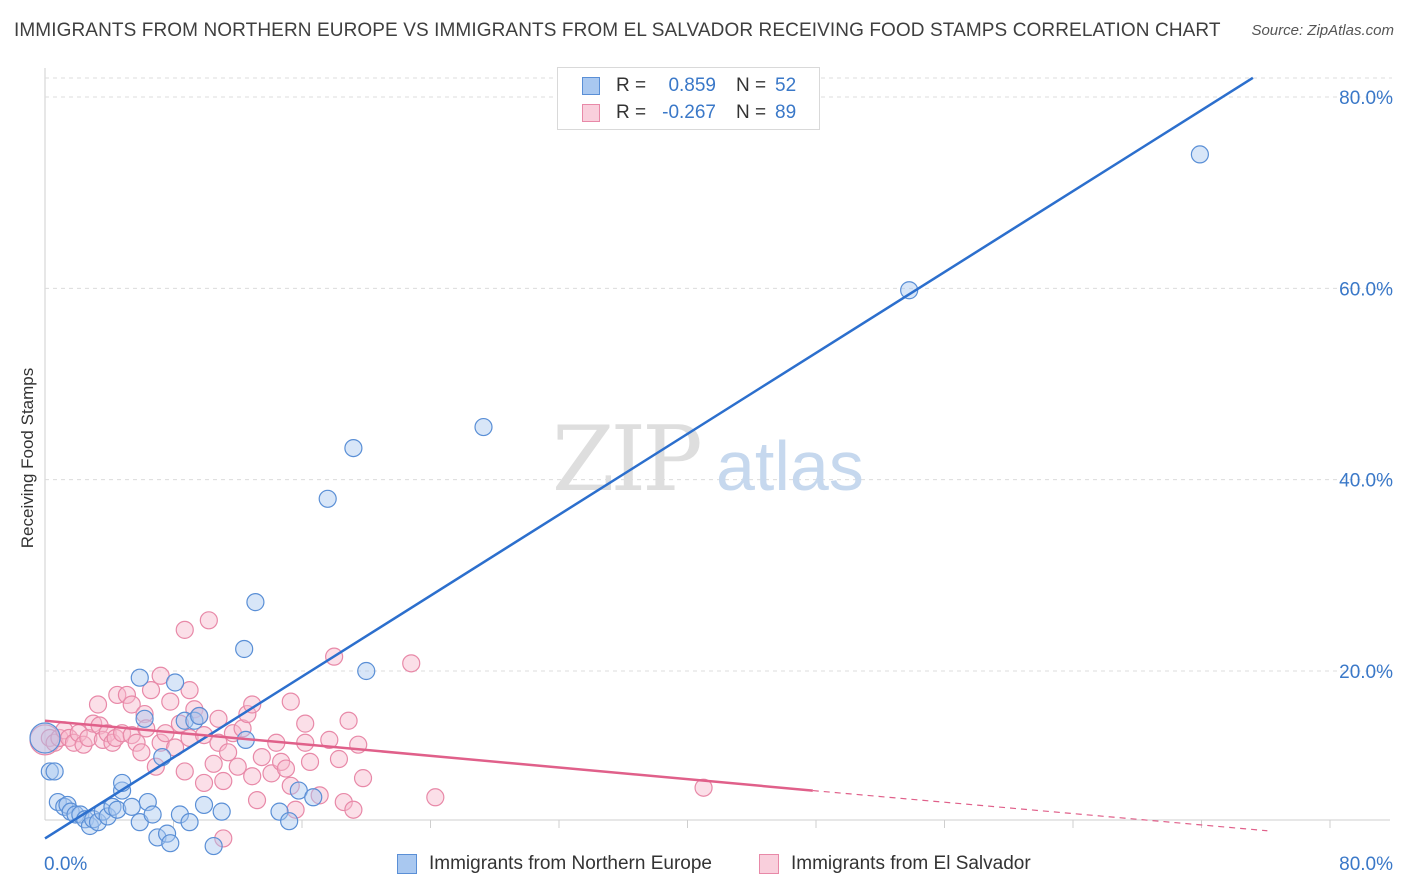 The width and height of the screenshot is (1406, 892). I want to click on y-tick-label: 20.0%, so click(1366, 672).